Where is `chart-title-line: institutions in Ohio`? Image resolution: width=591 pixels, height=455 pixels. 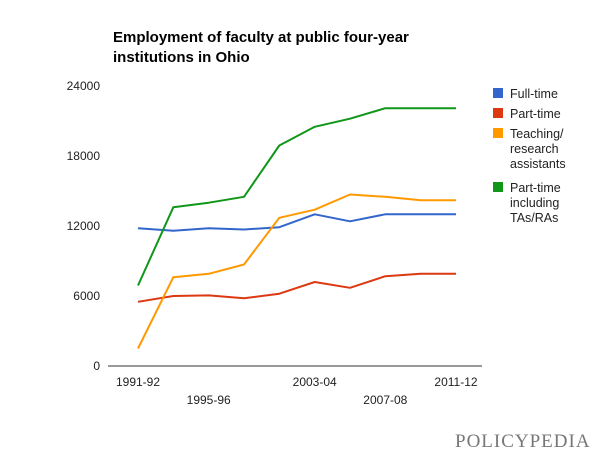 chart-title-line: institutions in Ohio is located at coordinates (181, 57).